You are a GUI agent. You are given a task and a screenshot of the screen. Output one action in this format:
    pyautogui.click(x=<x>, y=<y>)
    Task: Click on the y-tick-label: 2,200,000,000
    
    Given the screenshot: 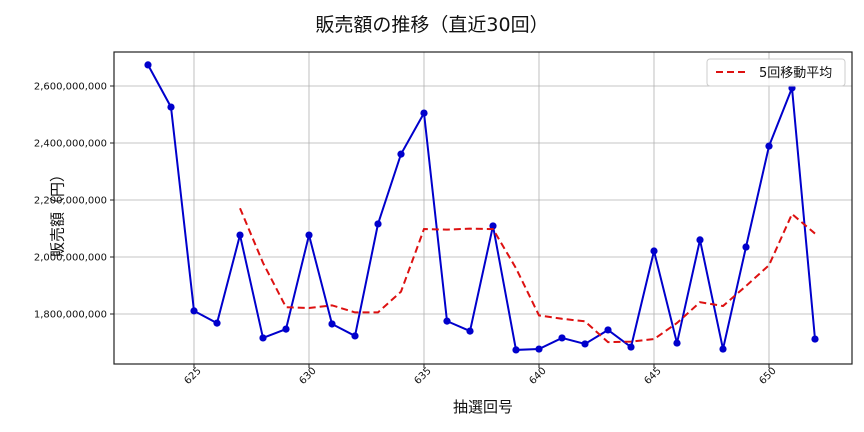 What is the action you would take?
    pyautogui.click(x=70, y=201)
    